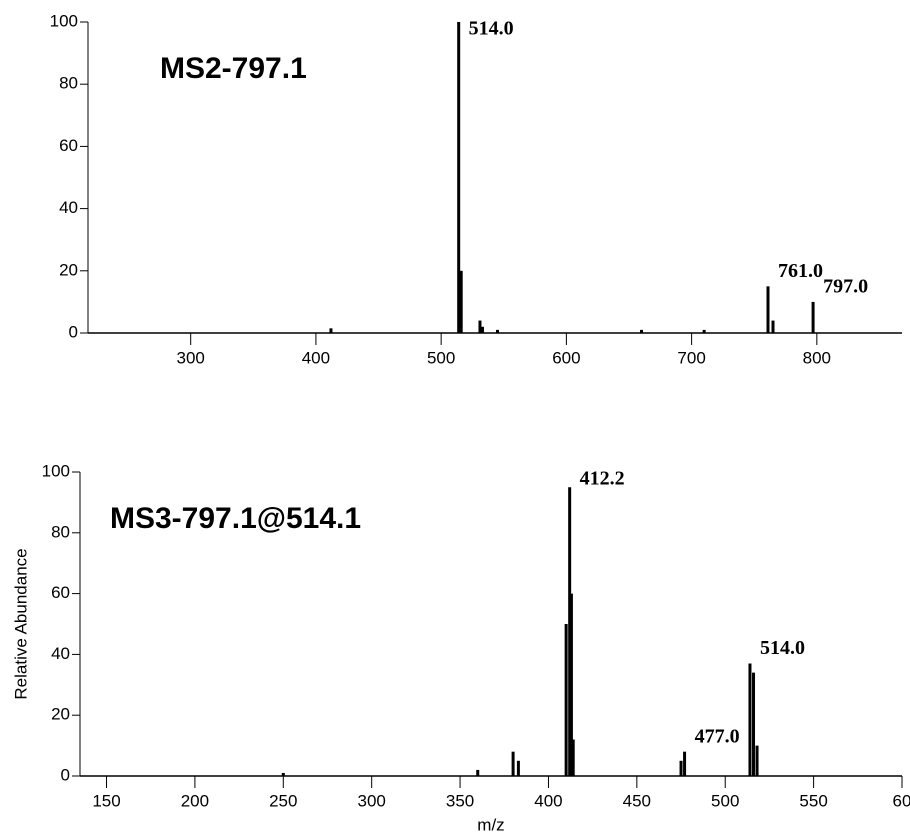 Image resolution: width=910 pixels, height=838 pixels. I want to click on x-tick-label: 600, so click(566, 357).